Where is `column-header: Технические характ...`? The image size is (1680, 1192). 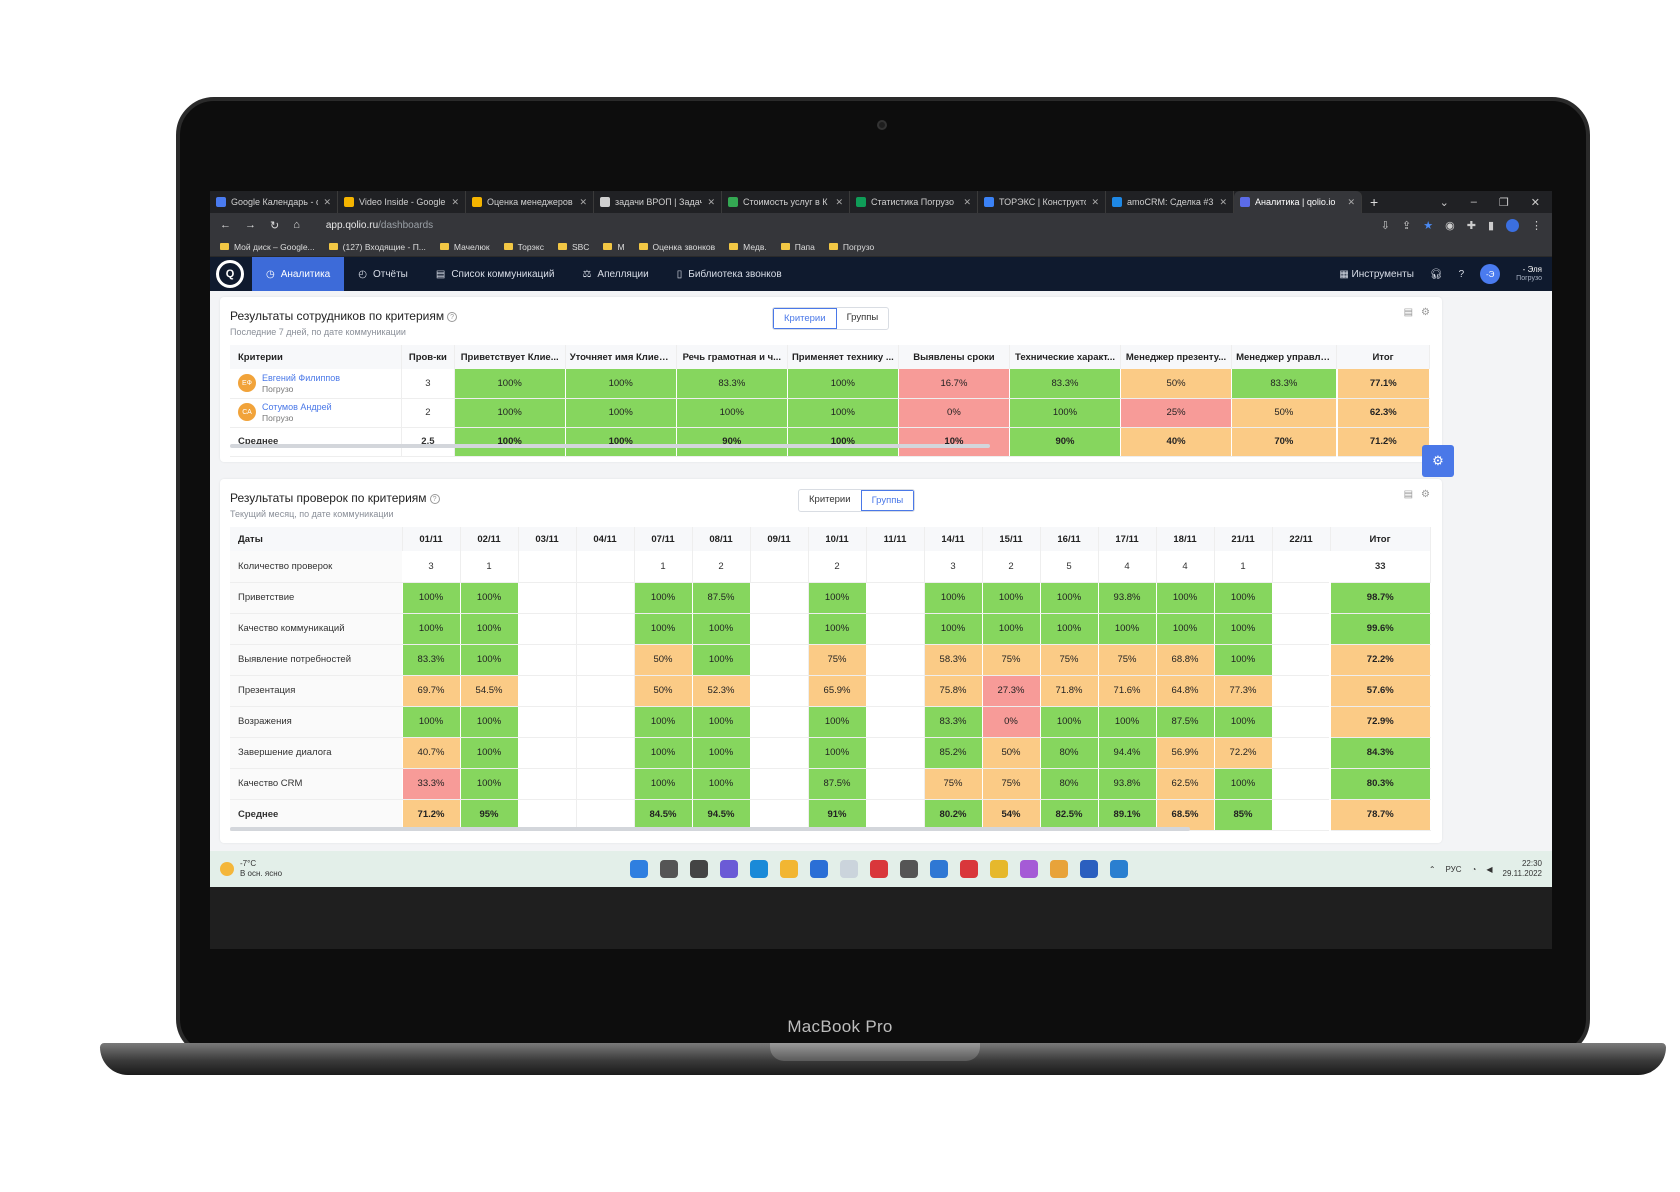 column-header: Технические характ... is located at coordinates (1065, 357).